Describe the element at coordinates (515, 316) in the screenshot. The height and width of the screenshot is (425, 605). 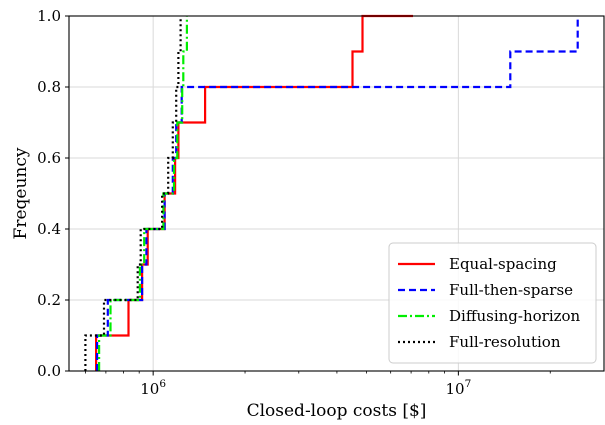
I see `legend-label: Diffusing-horizon` at that location.